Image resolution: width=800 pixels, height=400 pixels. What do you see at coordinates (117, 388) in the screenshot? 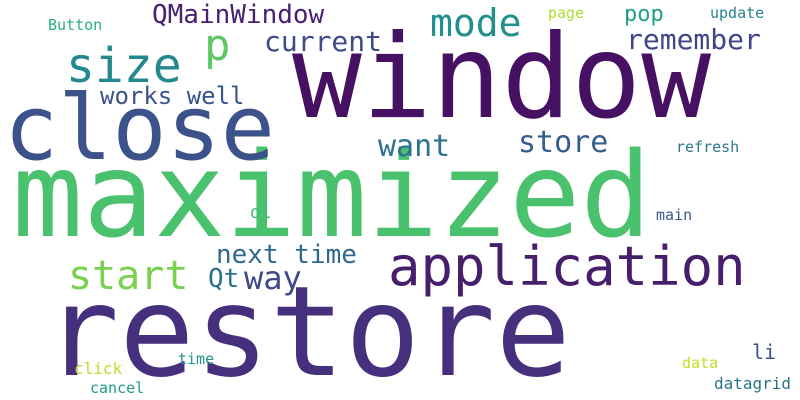
I see `word-cancel: cancel` at bounding box center [117, 388].